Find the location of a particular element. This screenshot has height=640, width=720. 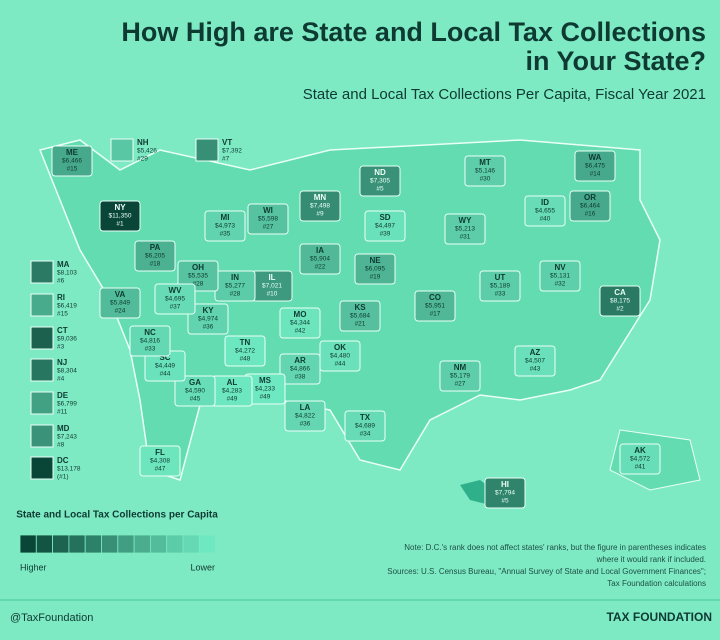

state-value: $4,689 is located at coordinates (365, 426).